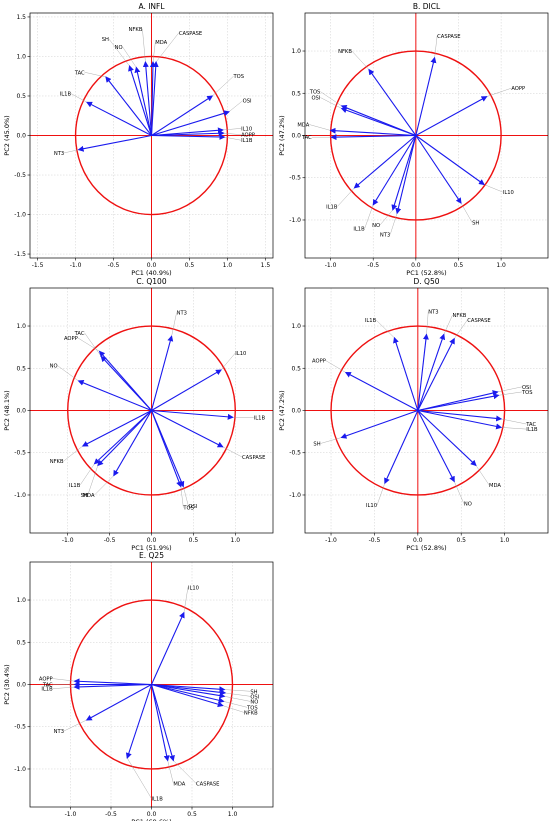 Image resolution: width=550 pixels, height=821 pixels. What do you see at coordinates (319, 362) in the screenshot?
I see `vector-label: AOPP` at bounding box center [319, 362].